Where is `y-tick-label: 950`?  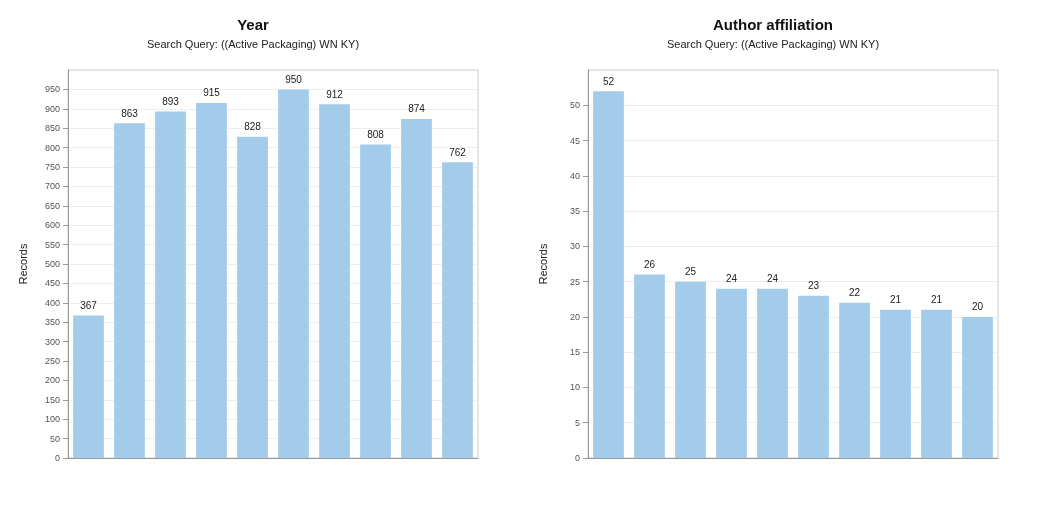 y-tick-label: 950 is located at coordinates (52, 89).